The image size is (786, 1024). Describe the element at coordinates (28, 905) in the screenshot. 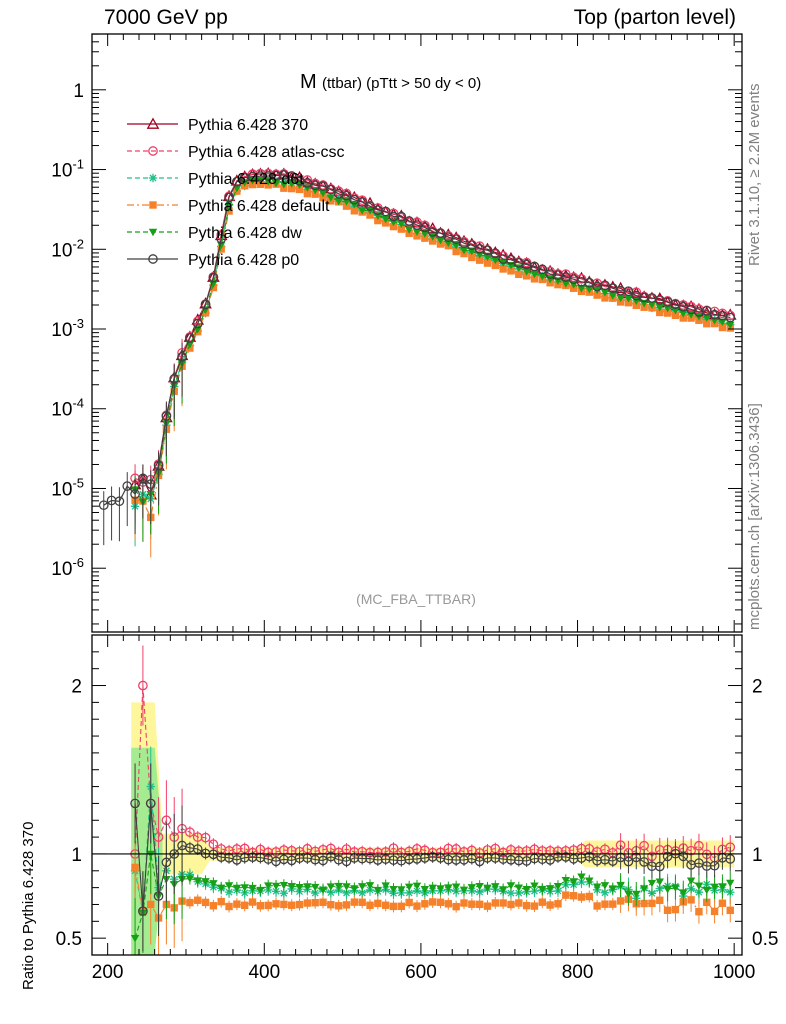

I see `ratio-y-axis-label: Ratio to Pythia 6.428 370` at that location.